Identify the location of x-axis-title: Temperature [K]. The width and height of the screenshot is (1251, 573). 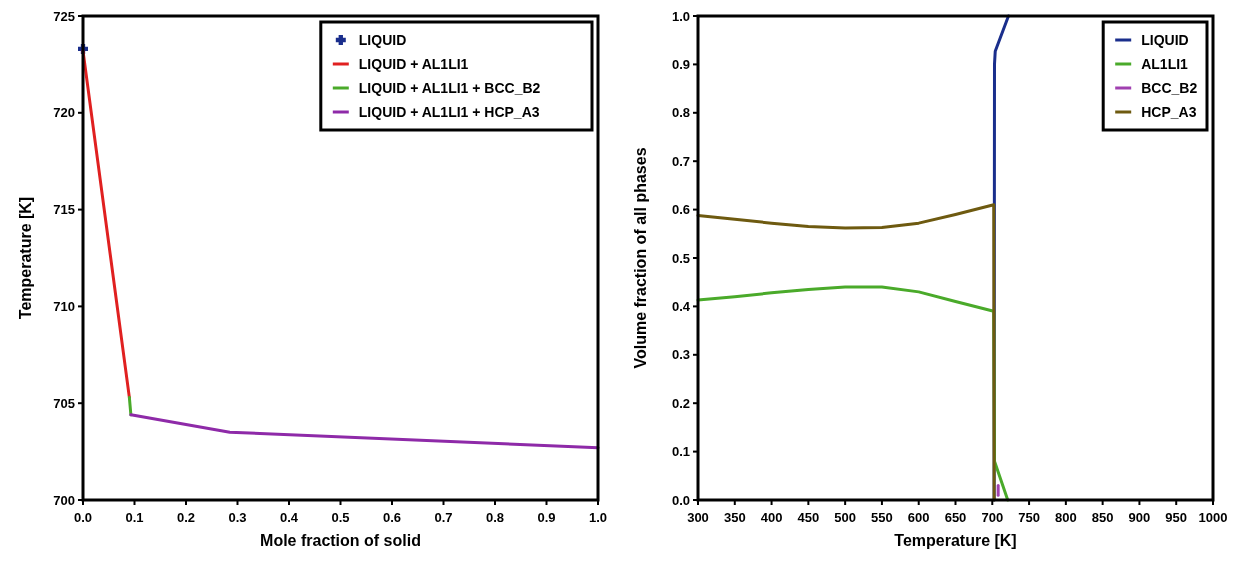
(955, 540).